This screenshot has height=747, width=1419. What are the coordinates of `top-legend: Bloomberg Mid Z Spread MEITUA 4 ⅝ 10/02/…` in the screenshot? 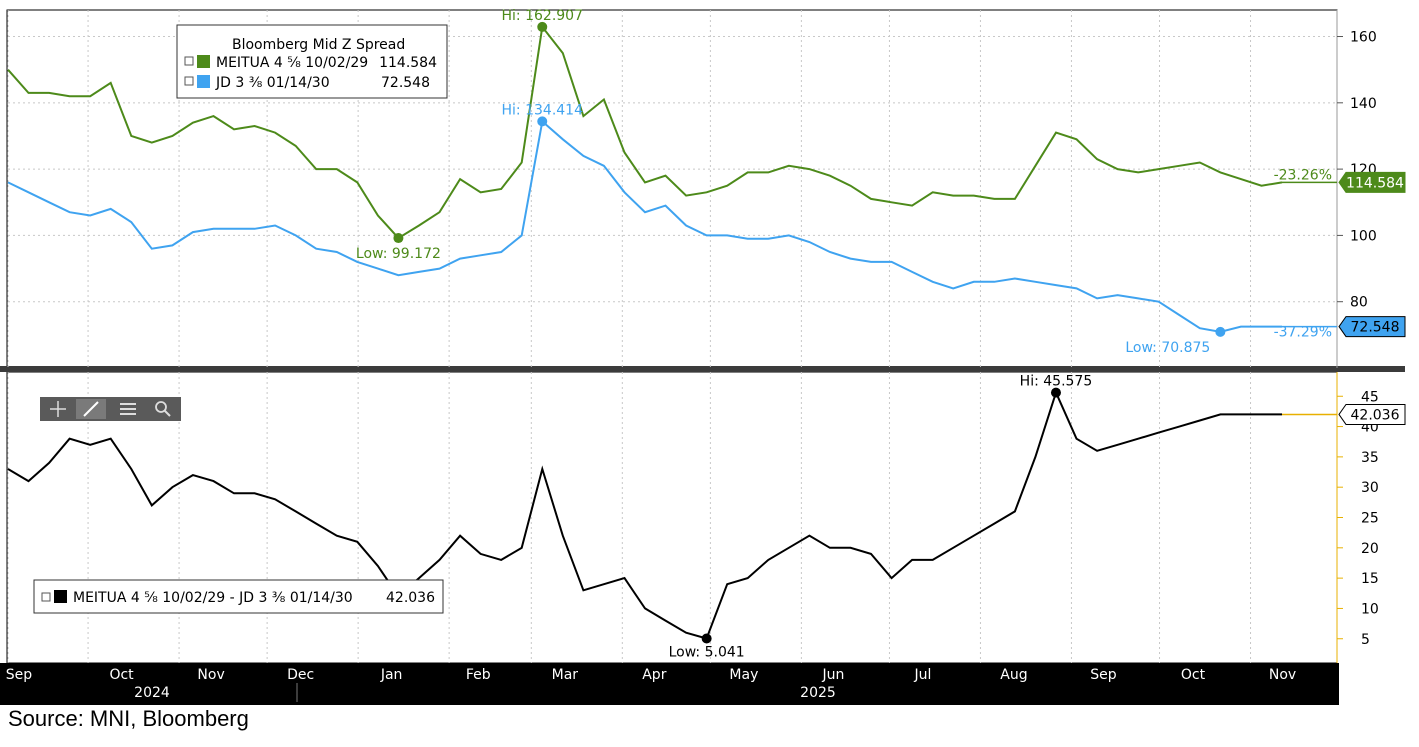 It's located at (312, 61).